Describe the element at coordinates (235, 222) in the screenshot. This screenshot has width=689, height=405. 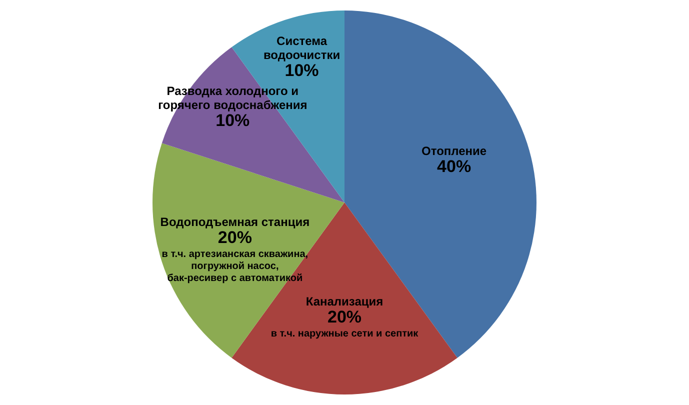
I see `slice-label: Водоподъемная станция` at that location.